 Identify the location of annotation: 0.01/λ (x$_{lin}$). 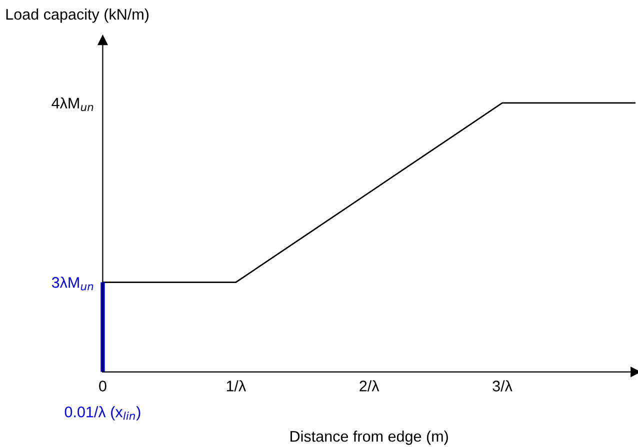
(102, 413).